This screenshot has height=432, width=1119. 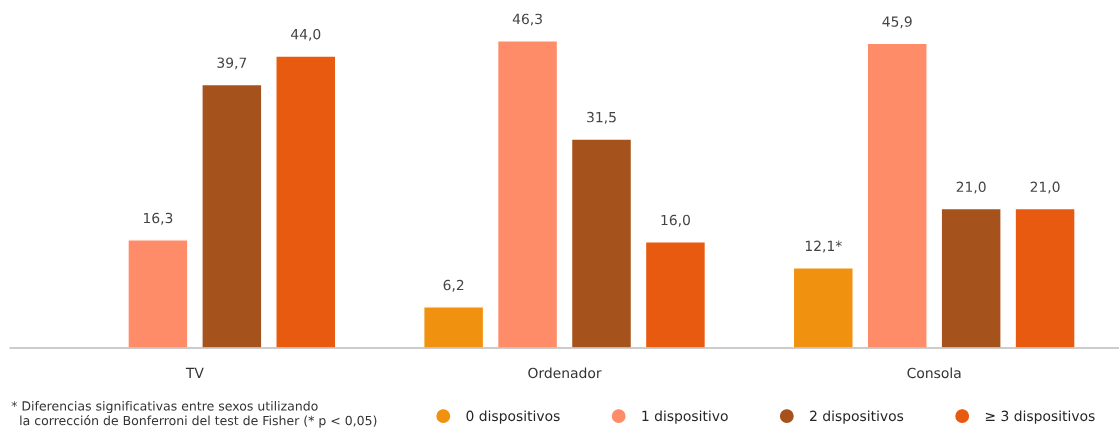 What do you see at coordinates (194, 414) in the screenshot?
I see `text: * Diferencias significativas entre sexos utilizando la corrección de Bonferroni del test de Fisher (* p < 0,05)` at bounding box center [194, 414].